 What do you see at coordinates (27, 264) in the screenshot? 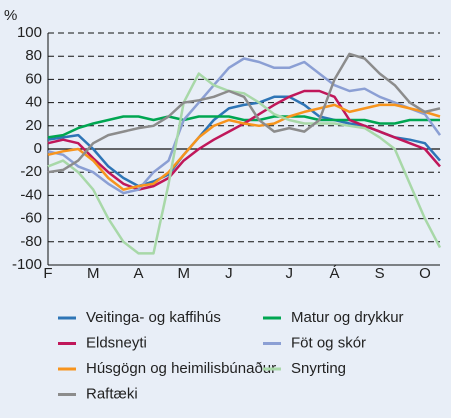
I see `y-tick-label: -100` at bounding box center [27, 264].